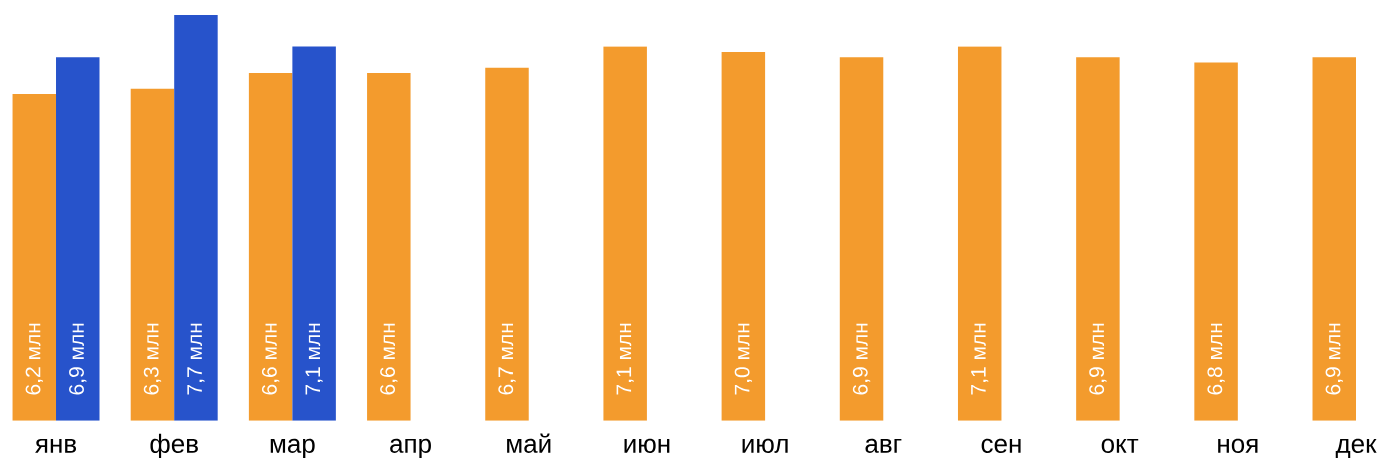  What do you see at coordinates (174, 446) in the screenshot?
I see `x-tick-label: фев` at bounding box center [174, 446].